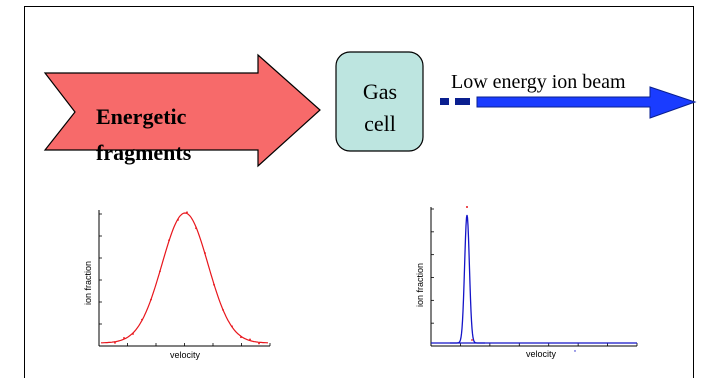  Describe the element at coordinates (586, 102) in the screenshot. I see `beam-arrow` at that location.